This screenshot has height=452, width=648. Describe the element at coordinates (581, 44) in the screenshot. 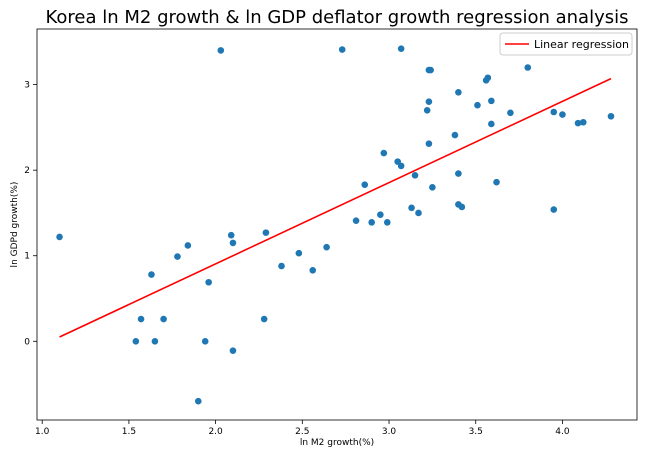

I see `legend-label-linear-regression: Linear regression` at that location.